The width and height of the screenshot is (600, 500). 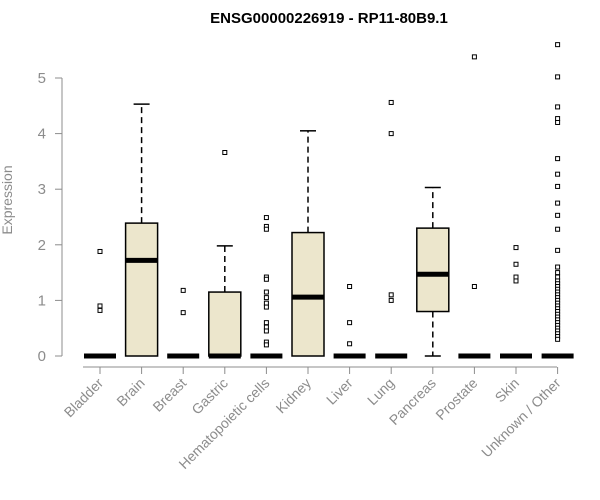 What do you see at coordinates (521, 418) in the screenshot?
I see `x-tick-label: Unknown / Other` at bounding box center [521, 418].